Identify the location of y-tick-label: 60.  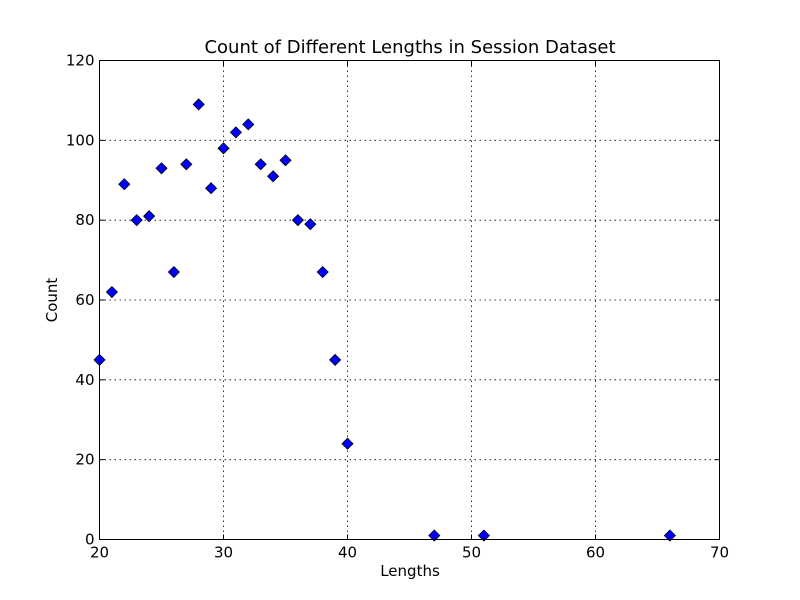
(84, 300).